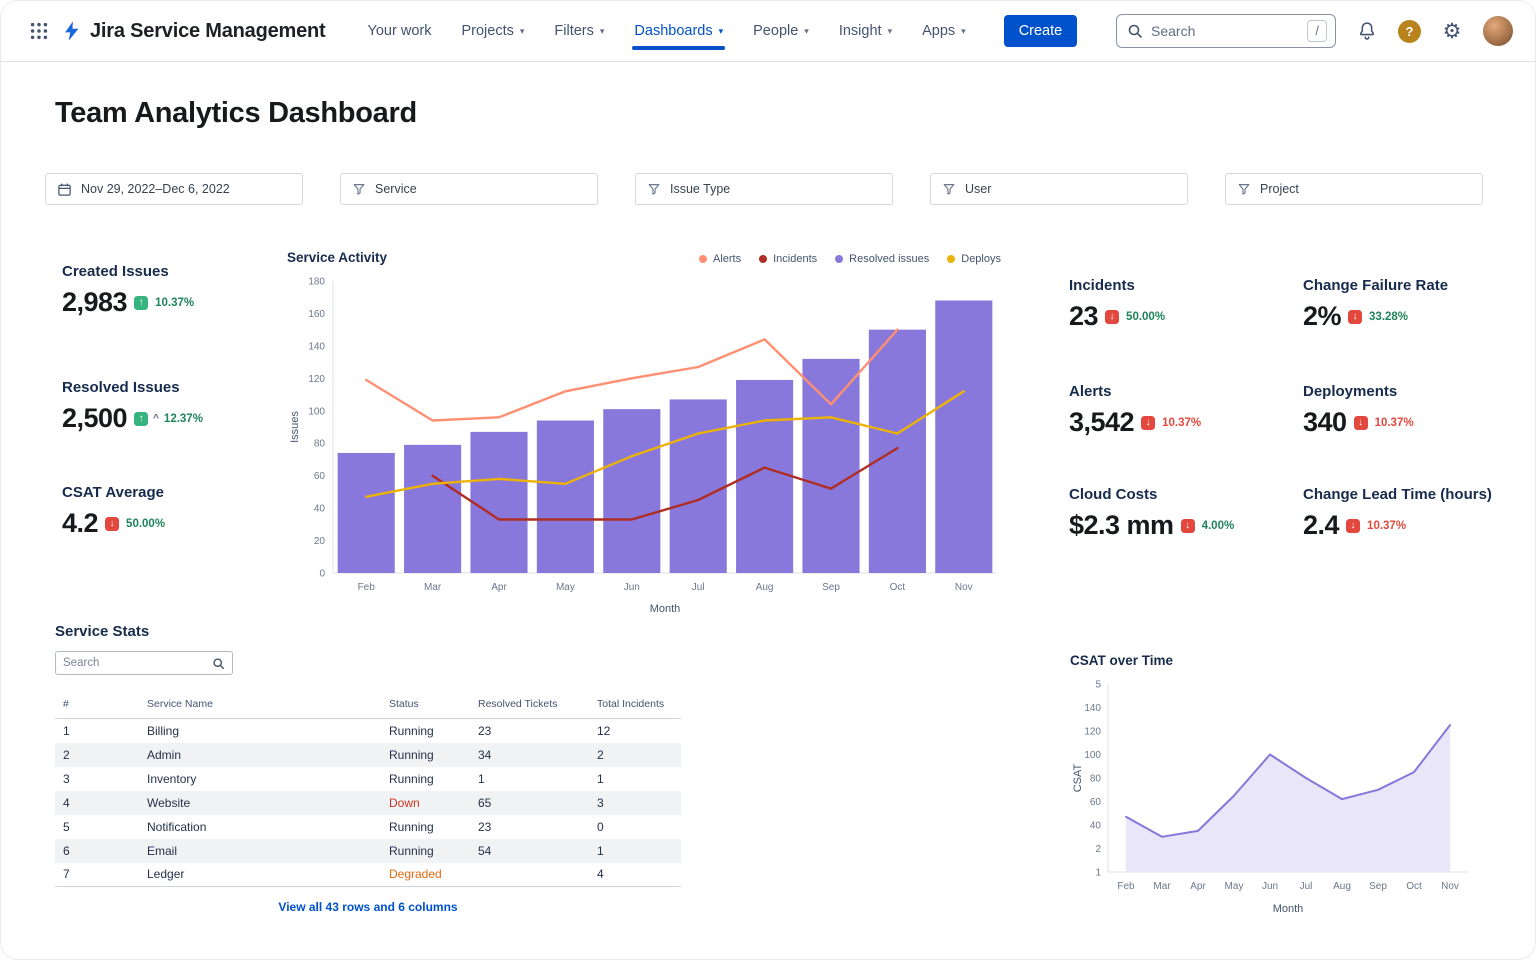  I want to click on legend-item-incidents: Incidents, so click(788, 259).